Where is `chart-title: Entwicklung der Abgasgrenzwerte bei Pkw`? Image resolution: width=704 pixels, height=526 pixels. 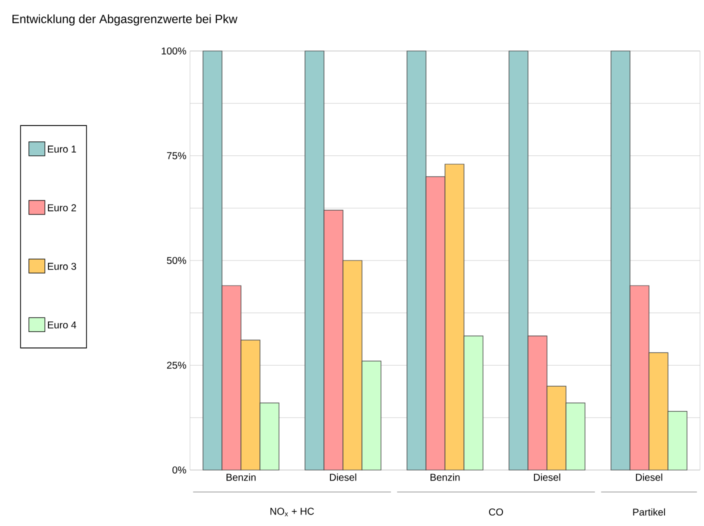 chart-title: Entwicklung der Abgasgrenzwerte bei Pkw is located at coordinates (125, 20).